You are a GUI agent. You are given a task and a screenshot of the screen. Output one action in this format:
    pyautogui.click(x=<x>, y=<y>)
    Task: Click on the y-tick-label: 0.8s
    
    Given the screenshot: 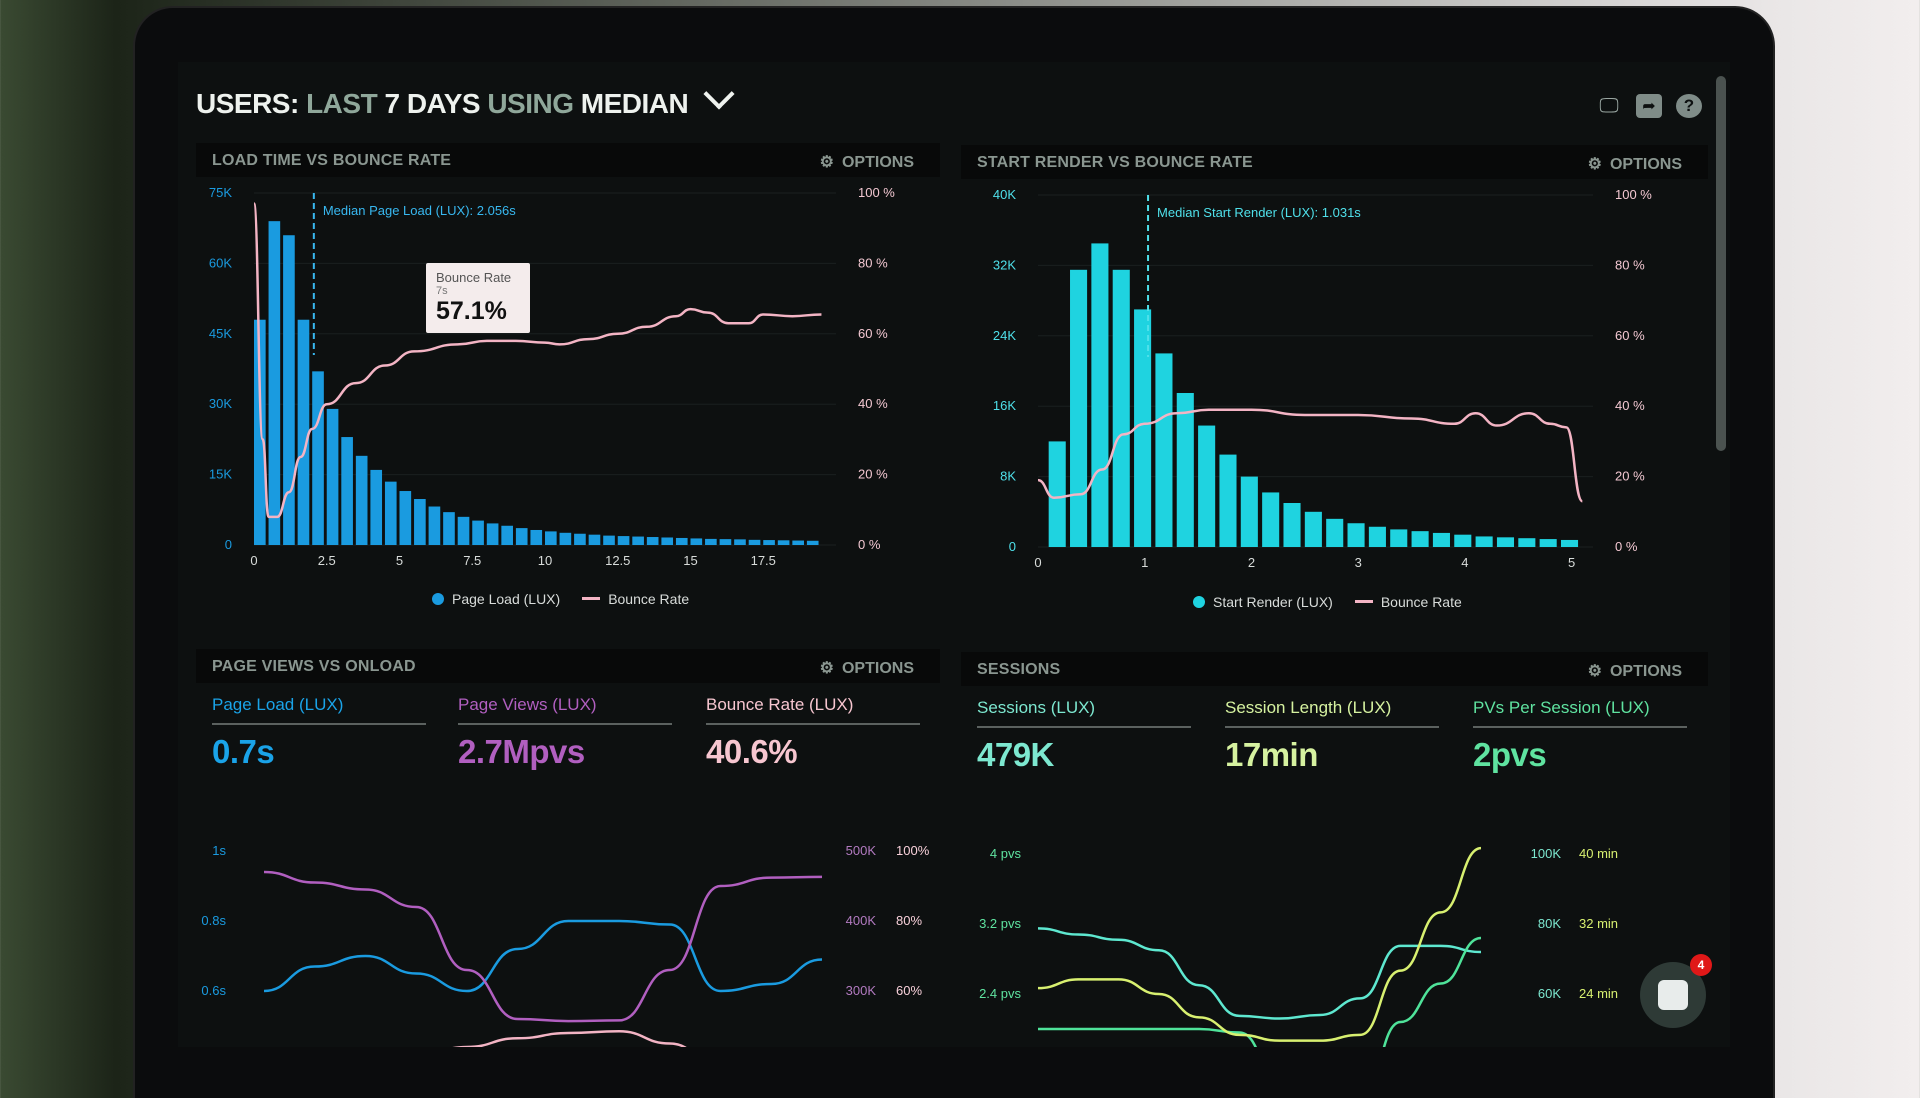 What is the action you would take?
    pyautogui.click(x=213, y=920)
    